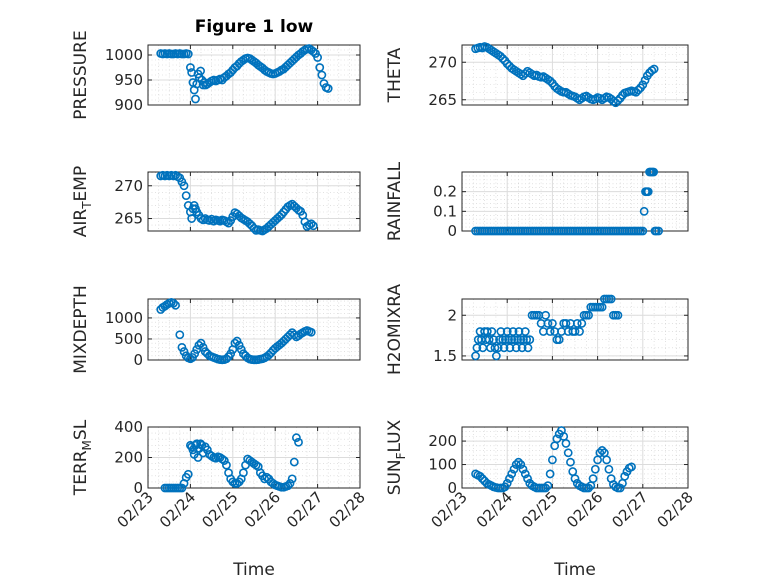 The width and height of the screenshot is (778, 583). What do you see at coordinates (537, 75) in the screenshot?
I see `subplot-2: 265 270 THETA` at bounding box center [537, 75].